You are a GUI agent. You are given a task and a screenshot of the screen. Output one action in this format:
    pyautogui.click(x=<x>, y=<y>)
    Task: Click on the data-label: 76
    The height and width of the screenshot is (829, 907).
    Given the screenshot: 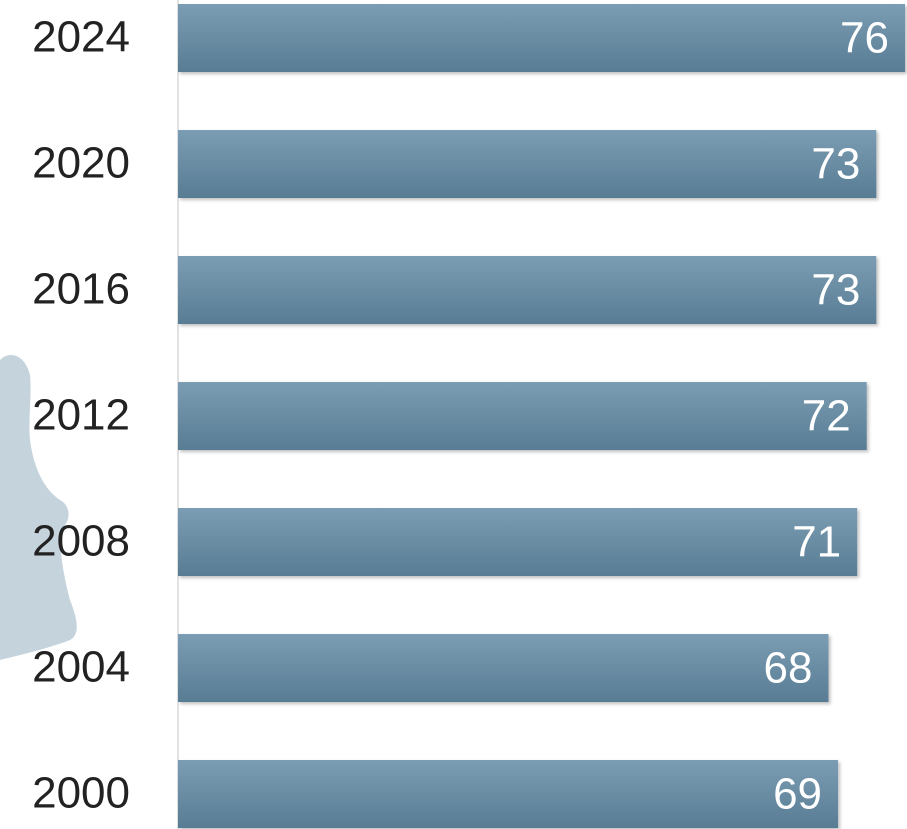 What is the action you would take?
    pyautogui.click(x=864, y=38)
    